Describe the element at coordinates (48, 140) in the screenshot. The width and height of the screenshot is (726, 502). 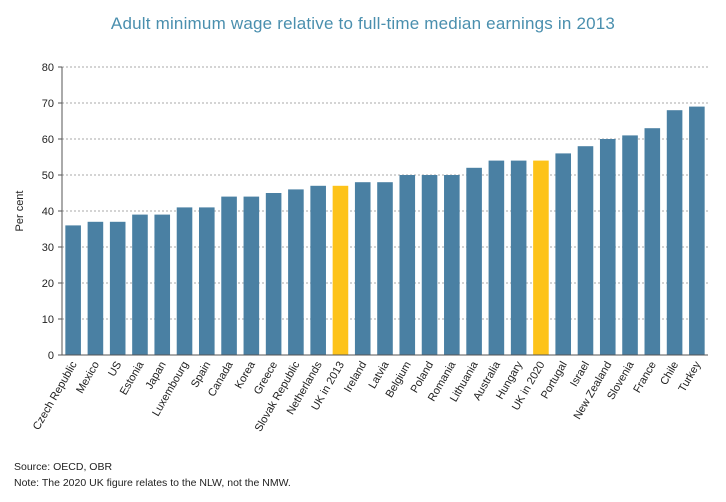
I see `y-tick-label: 60` at that location.